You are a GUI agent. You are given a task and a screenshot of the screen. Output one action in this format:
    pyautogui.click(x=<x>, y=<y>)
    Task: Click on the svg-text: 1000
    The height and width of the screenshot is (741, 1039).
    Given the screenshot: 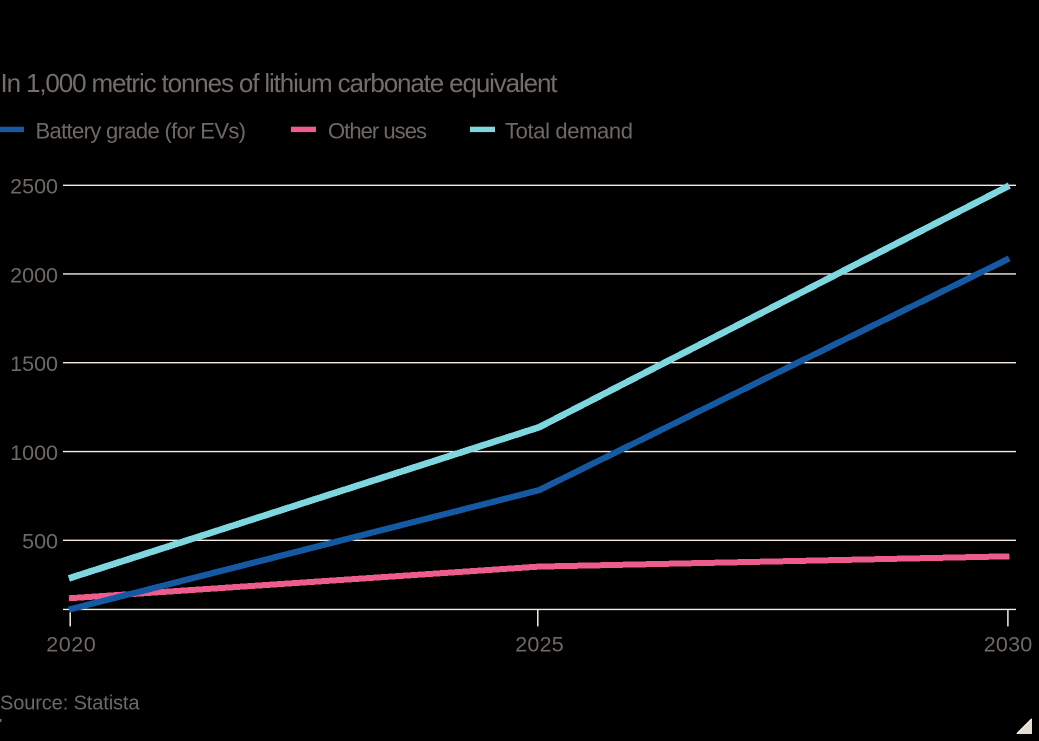 What is the action you would take?
    pyautogui.click(x=34, y=453)
    